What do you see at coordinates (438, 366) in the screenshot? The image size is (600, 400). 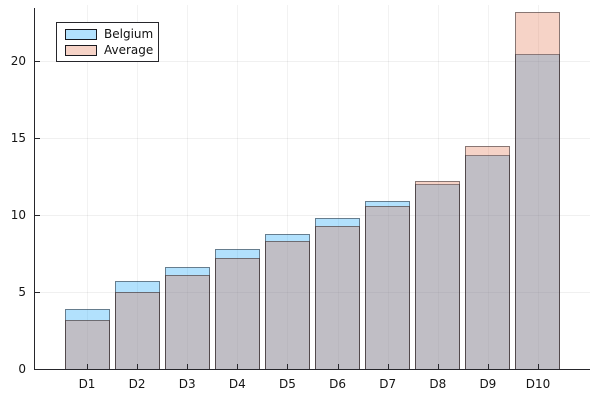 I see `x-tick-D8` at bounding box center [438, 366].